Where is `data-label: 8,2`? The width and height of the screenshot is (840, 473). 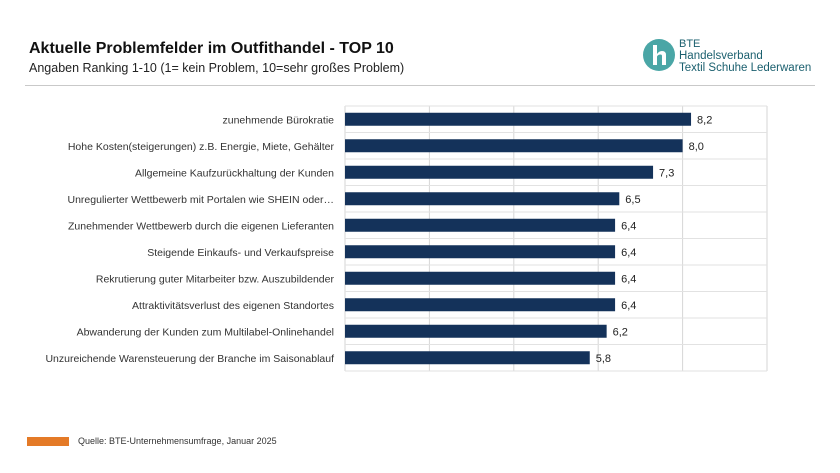
data-label: 8,2 is located at coordinates (704, 120).